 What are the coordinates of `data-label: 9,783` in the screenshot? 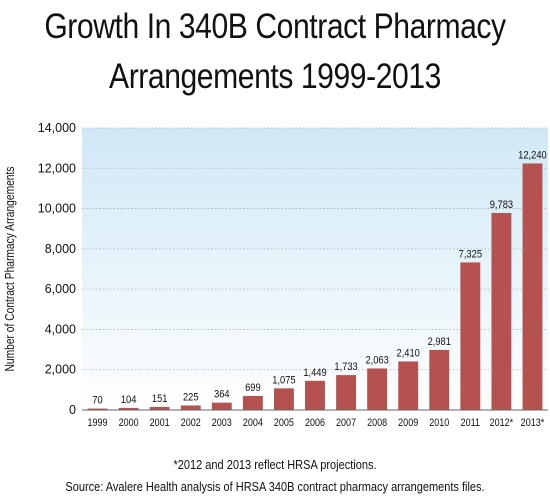 It's located at (502, 205).